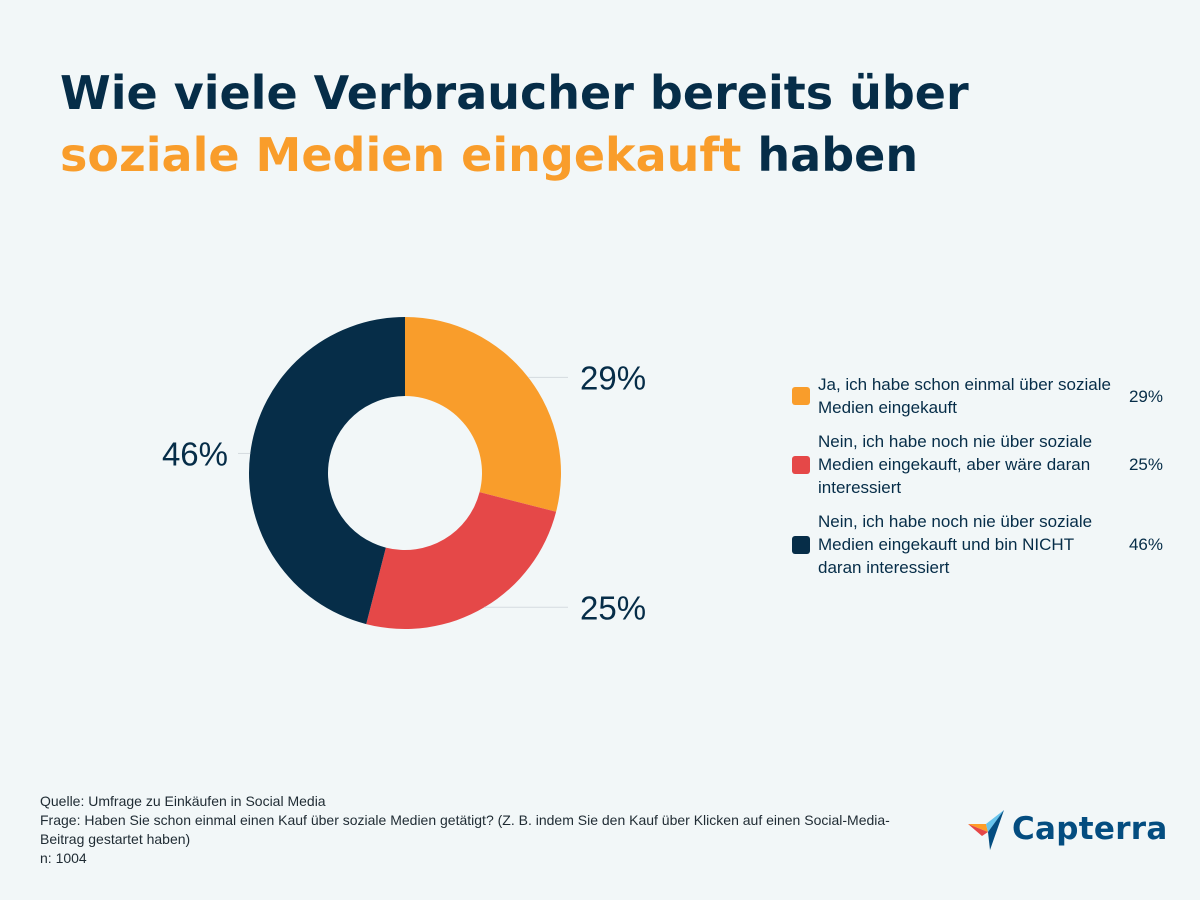 This screenshot has height=900, width=1200. What do you see at coordinates (986, 830) in the screenshot?
I see `capterra-logo-icon` at bounding box center [986, 830].